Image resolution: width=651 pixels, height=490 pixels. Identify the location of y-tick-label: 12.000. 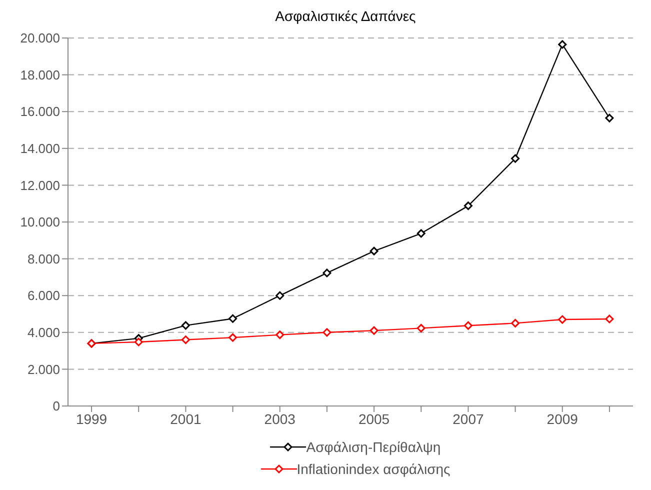
(40, 185).